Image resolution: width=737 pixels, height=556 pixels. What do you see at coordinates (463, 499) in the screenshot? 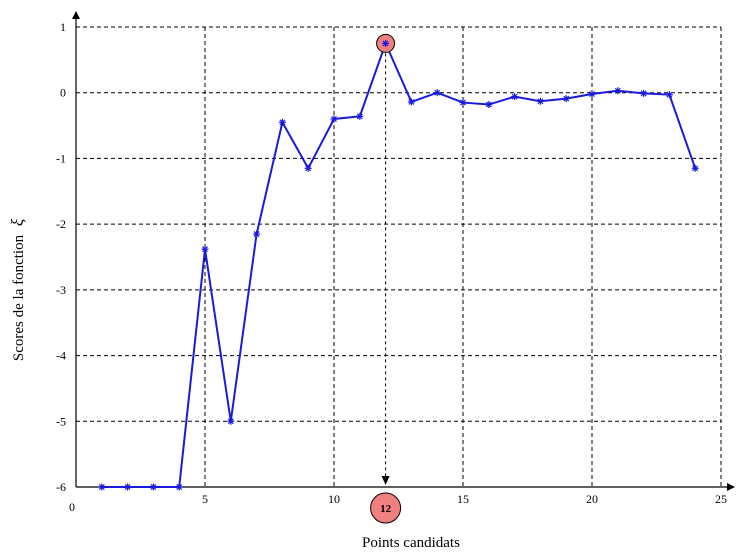
I see `x-tick-label: 15` at bounding box center [463, 499].